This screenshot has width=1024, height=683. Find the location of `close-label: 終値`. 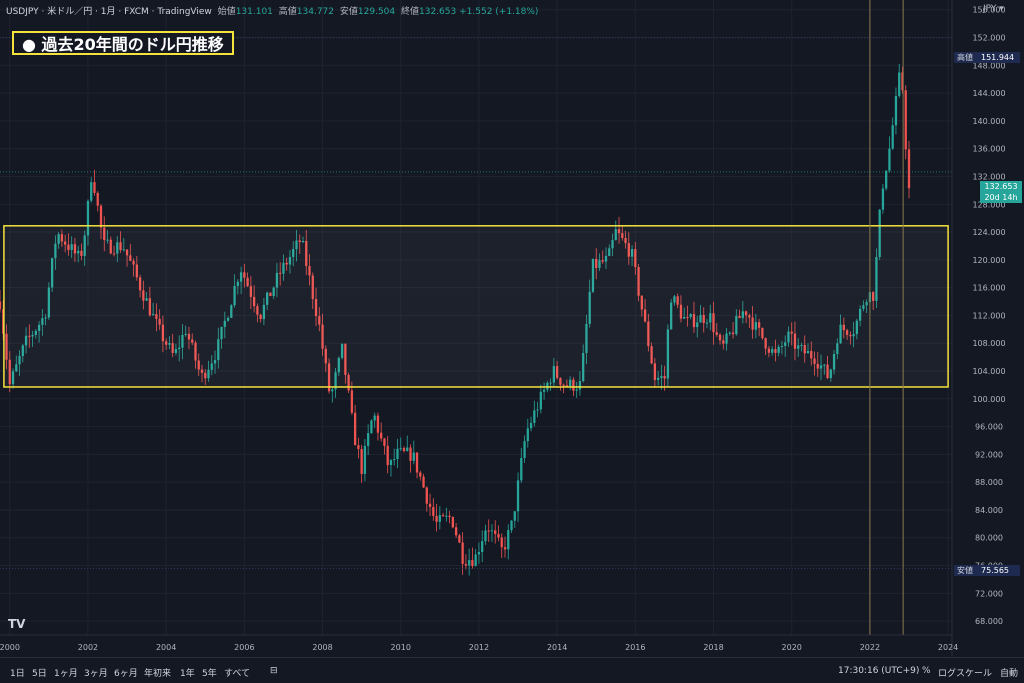

close-label: 終値 is located at coordinates (410, 12).